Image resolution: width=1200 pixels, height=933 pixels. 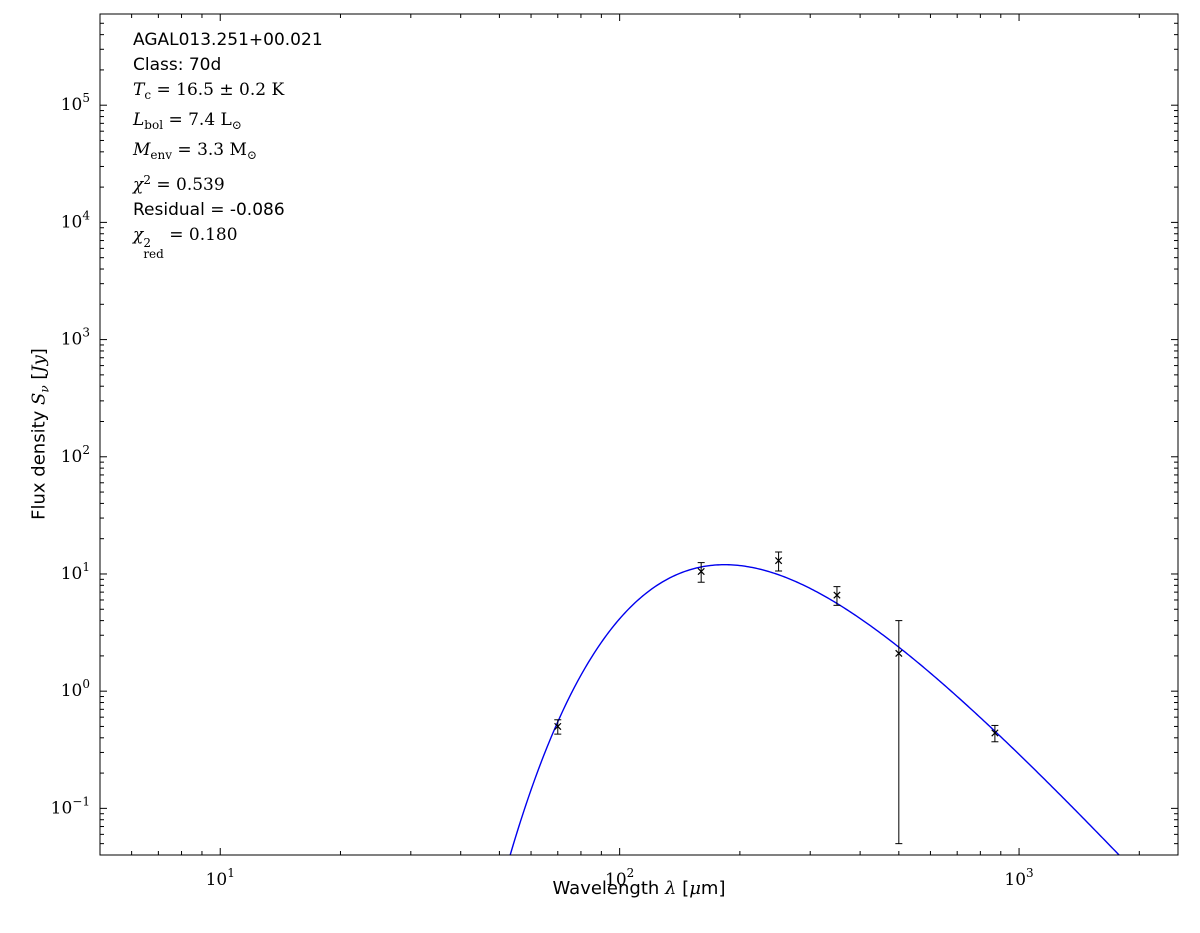 What do you see at coordinates (177, 65) in the screenshot?
I see `annotation-line: Class: 70d` at bounding box center [177, 65].